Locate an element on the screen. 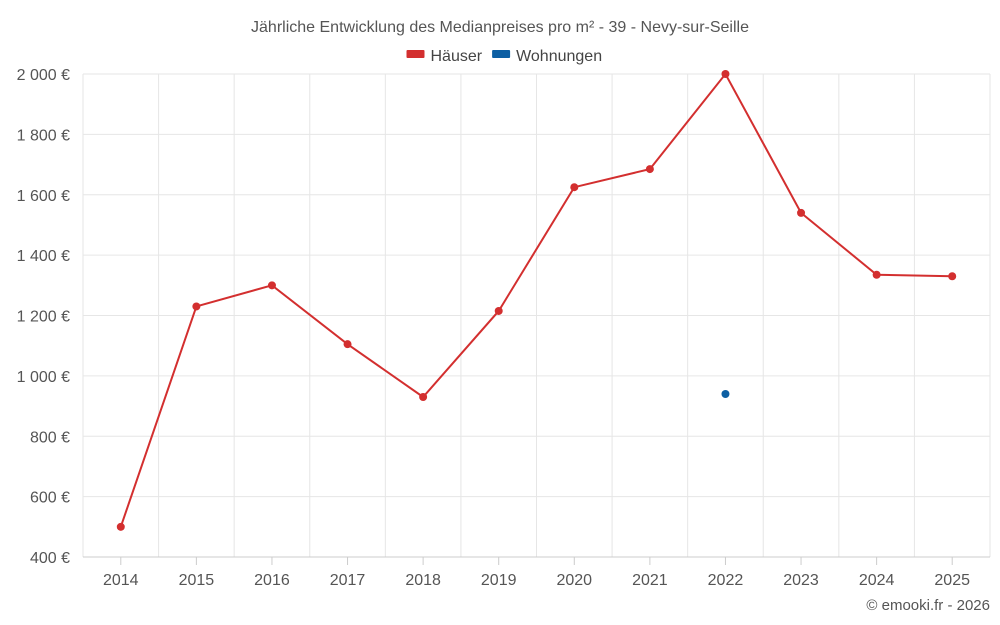 The height and width of the screenshot is (625, 1000). y-tick-label: 1 000 € is located at coordinates (43, 377).